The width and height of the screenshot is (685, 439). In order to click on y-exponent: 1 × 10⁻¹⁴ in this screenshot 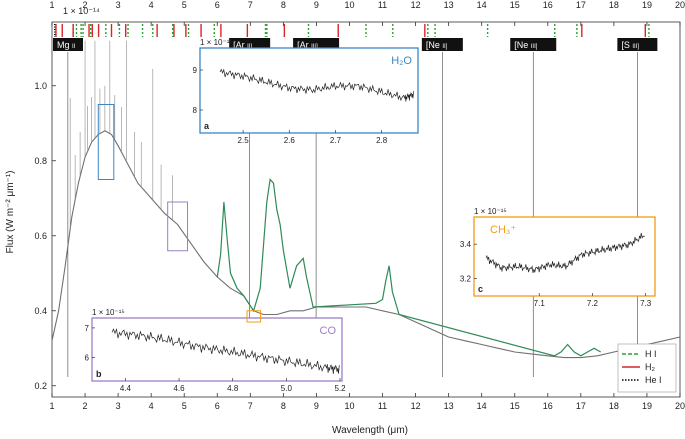, I will do `click(81, 11)`.